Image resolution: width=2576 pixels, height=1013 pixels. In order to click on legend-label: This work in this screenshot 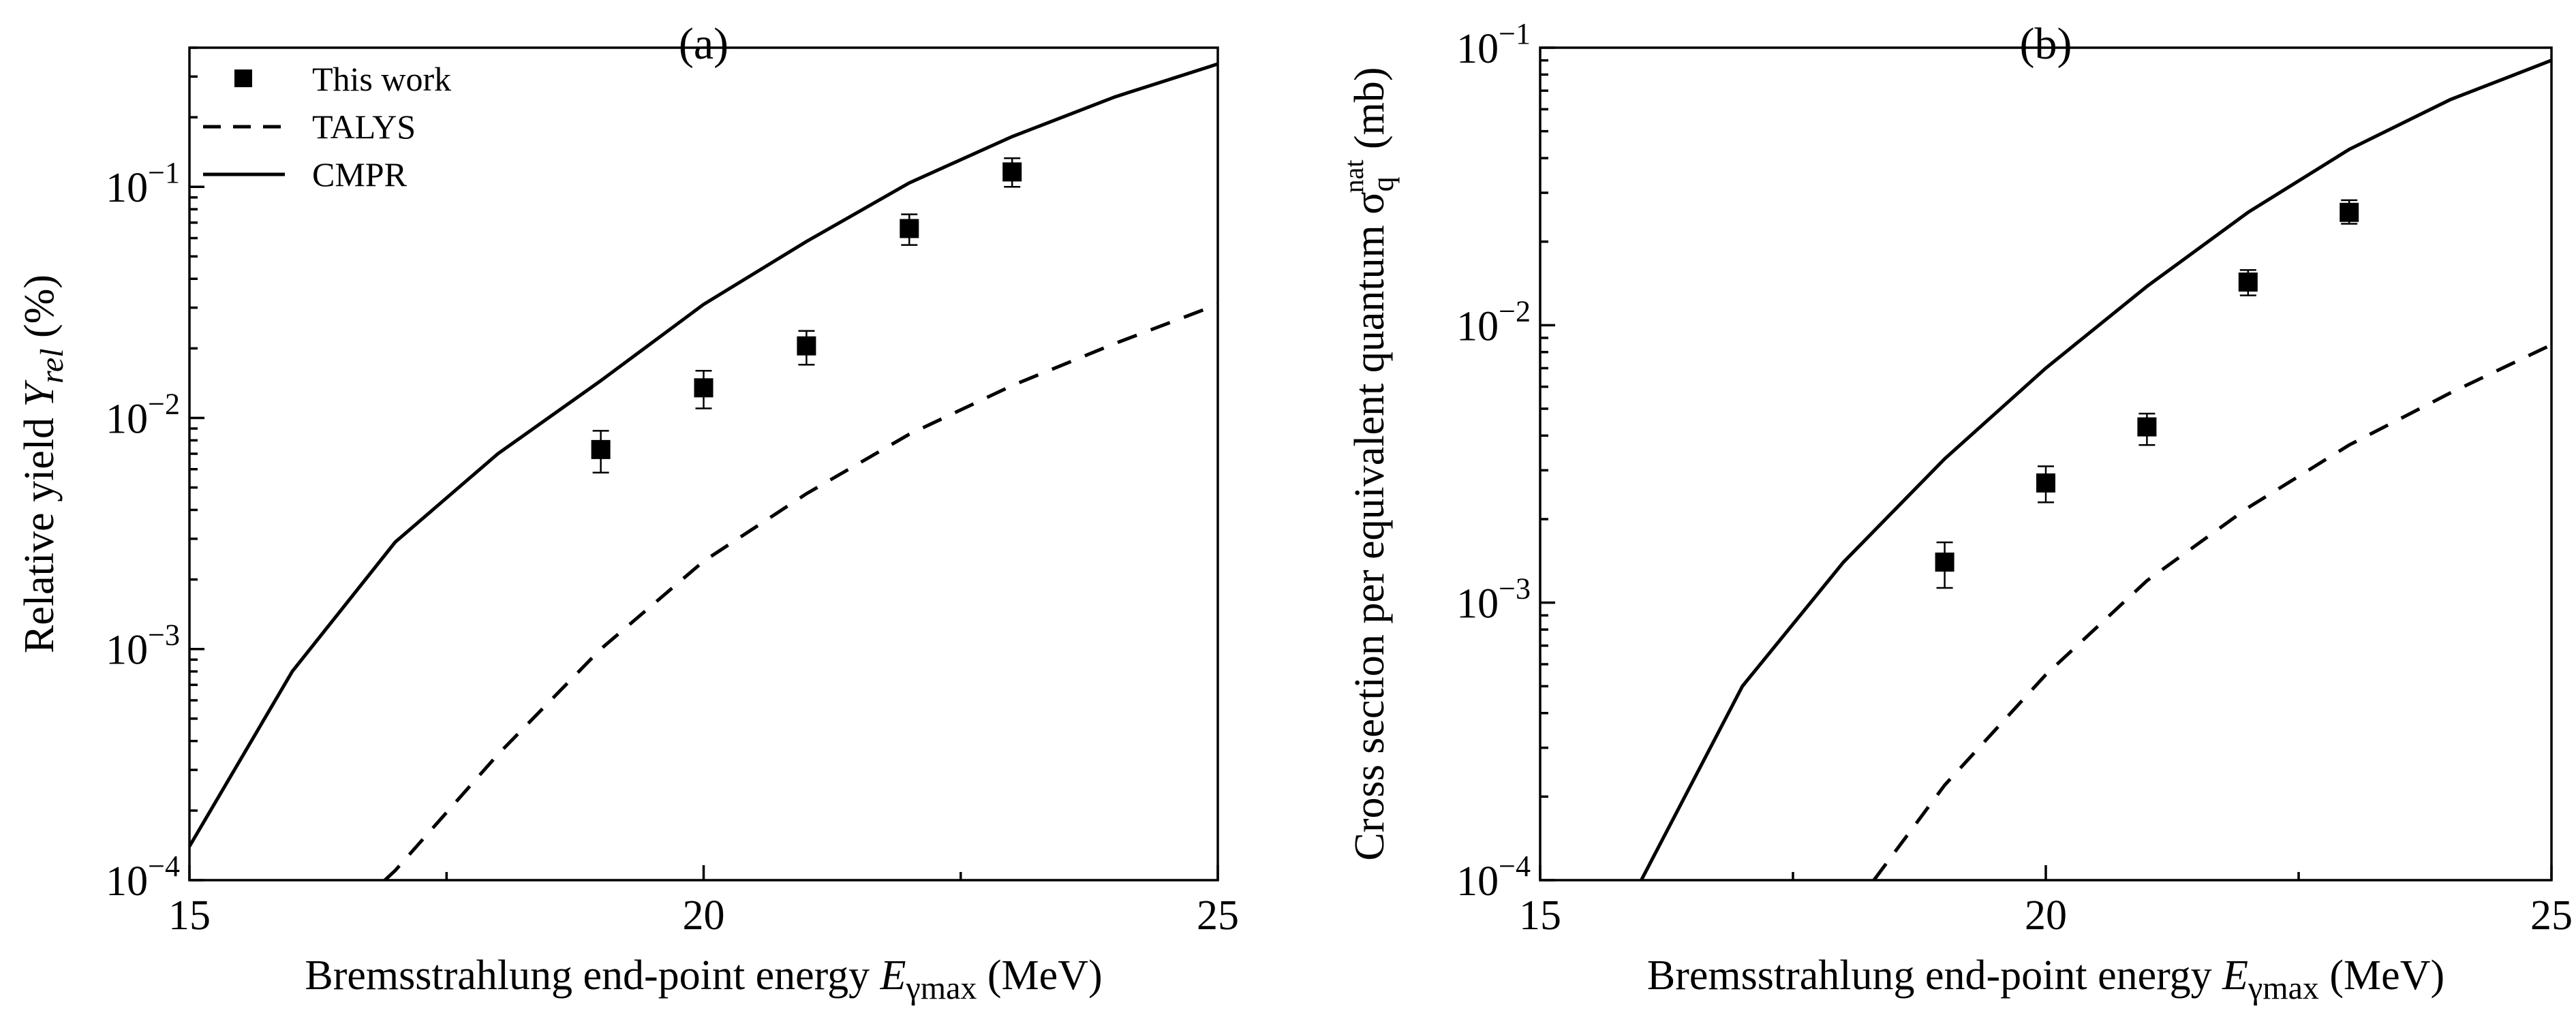, I will do `click(381, 79)`.